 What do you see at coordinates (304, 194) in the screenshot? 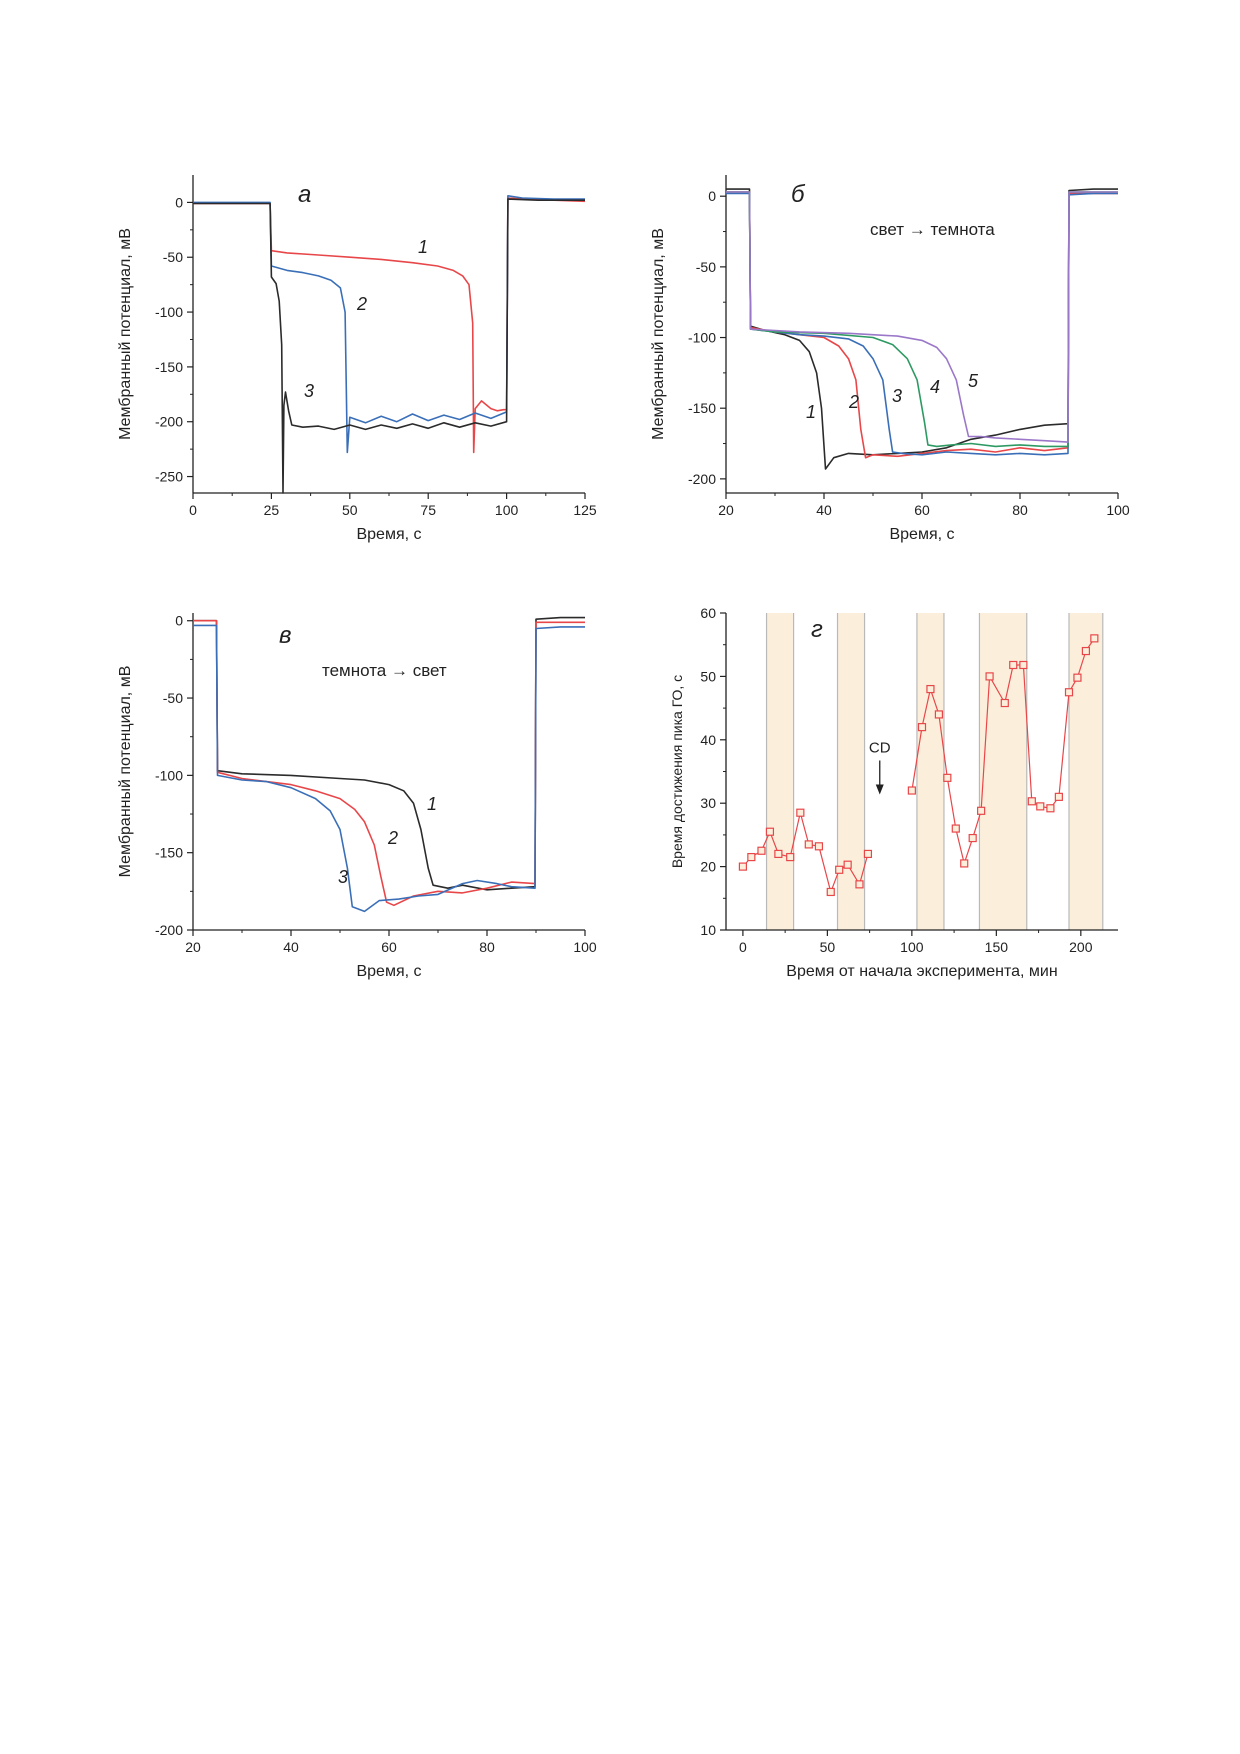
I see `panel-label: а` at bounding box center [304, 194].